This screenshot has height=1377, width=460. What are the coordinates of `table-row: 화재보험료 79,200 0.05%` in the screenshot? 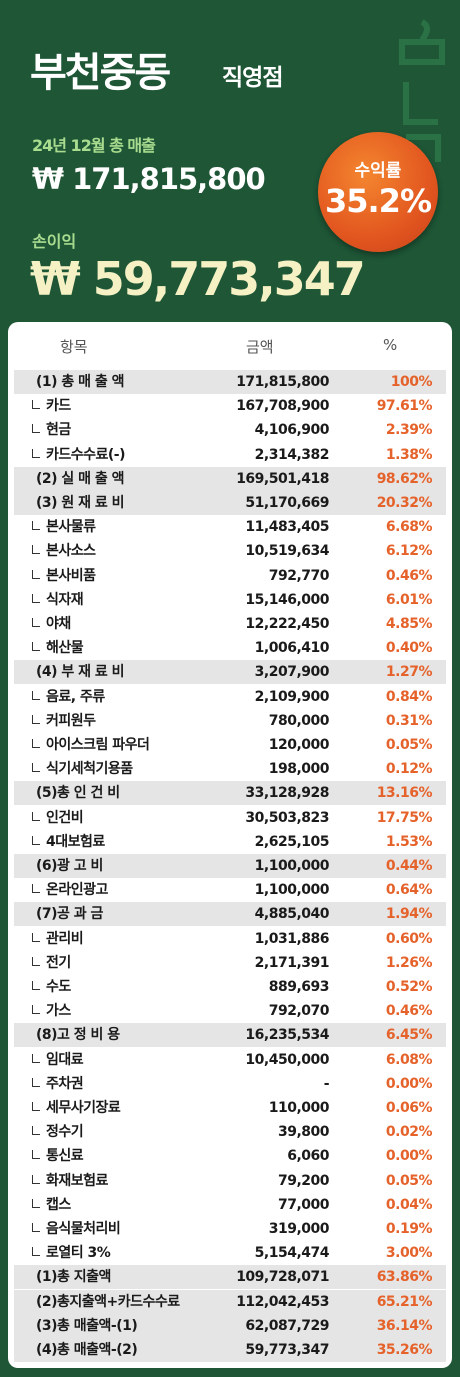 It's located at (230, 1181).